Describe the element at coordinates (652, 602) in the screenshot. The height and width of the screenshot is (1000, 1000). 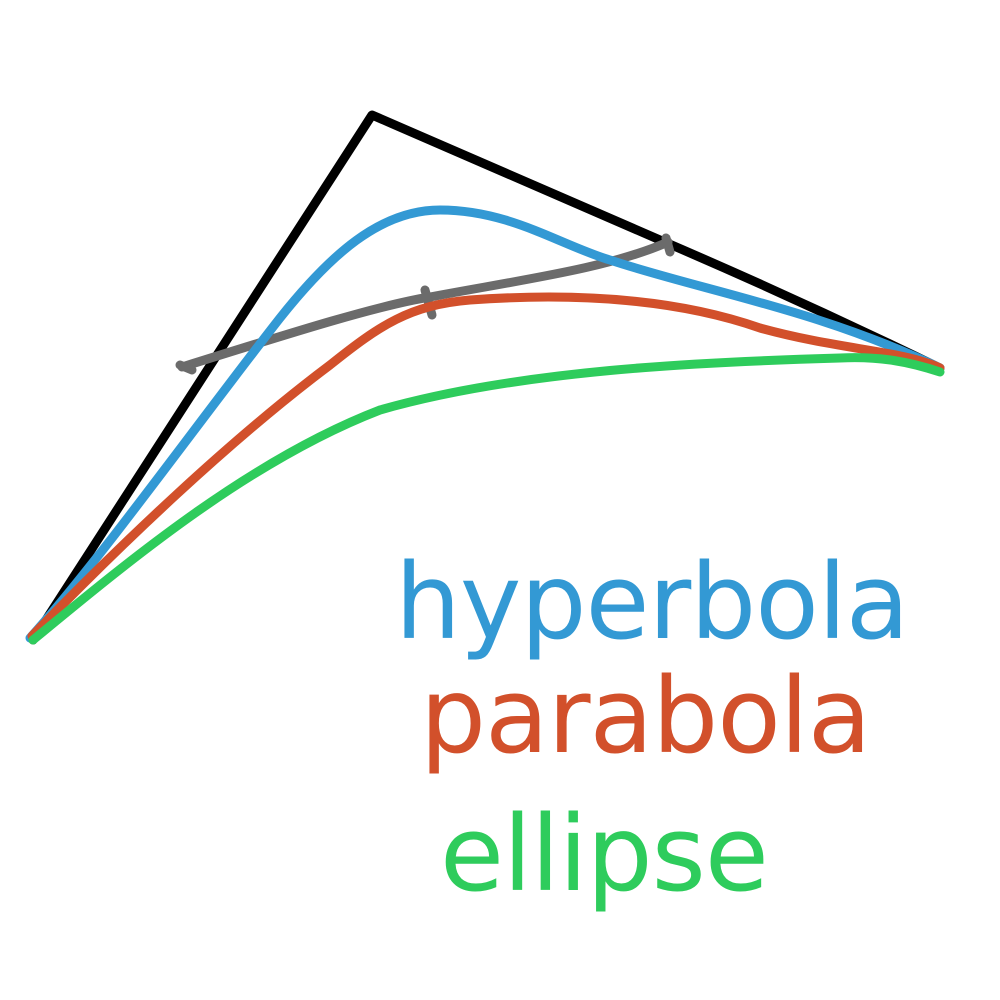
I see `legend-label-hyperbola: hyperbola` at that location.